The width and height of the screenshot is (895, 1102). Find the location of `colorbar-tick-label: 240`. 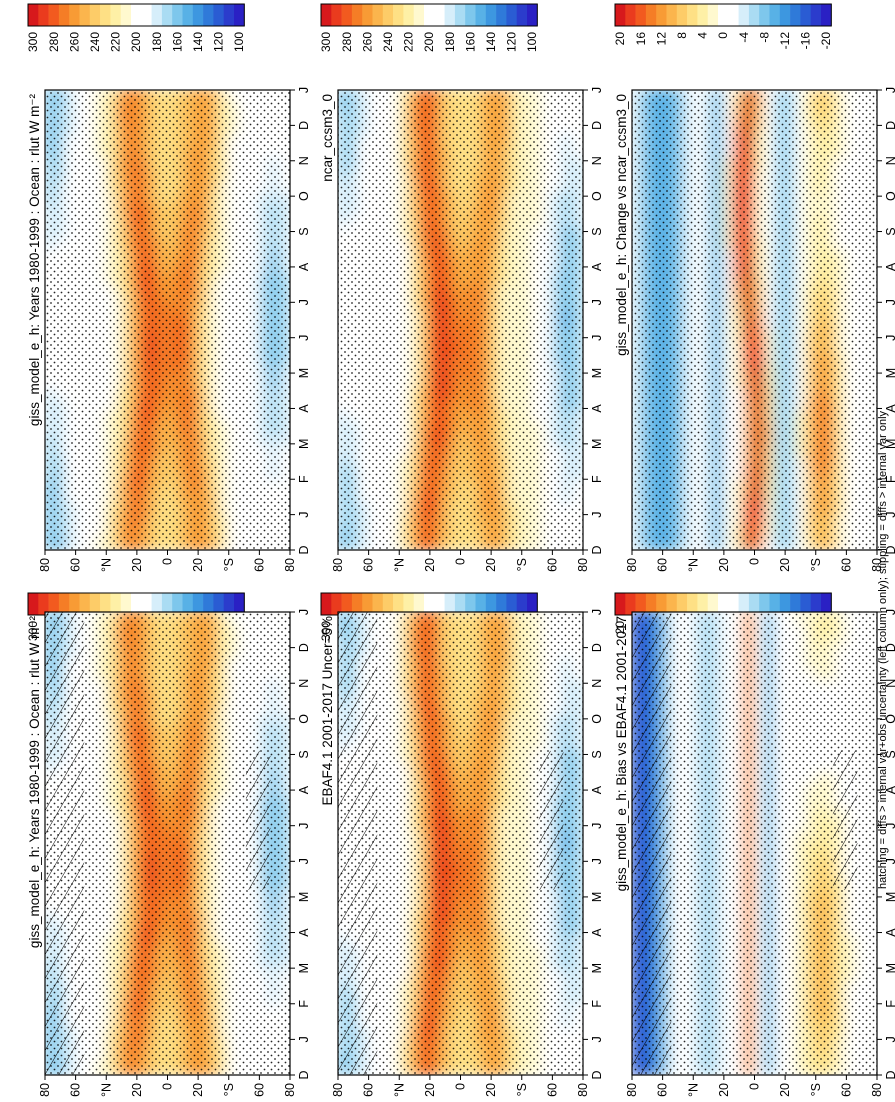

colorbar-tick-label: 240 is located at coordinates (95, 42).